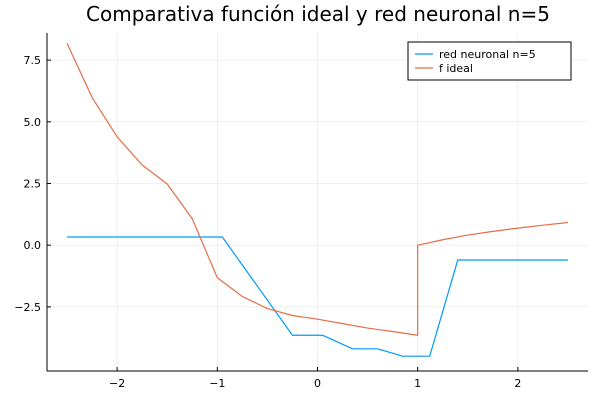  I want to click on legend-label: red neuronal n=5, so click(487, 54).